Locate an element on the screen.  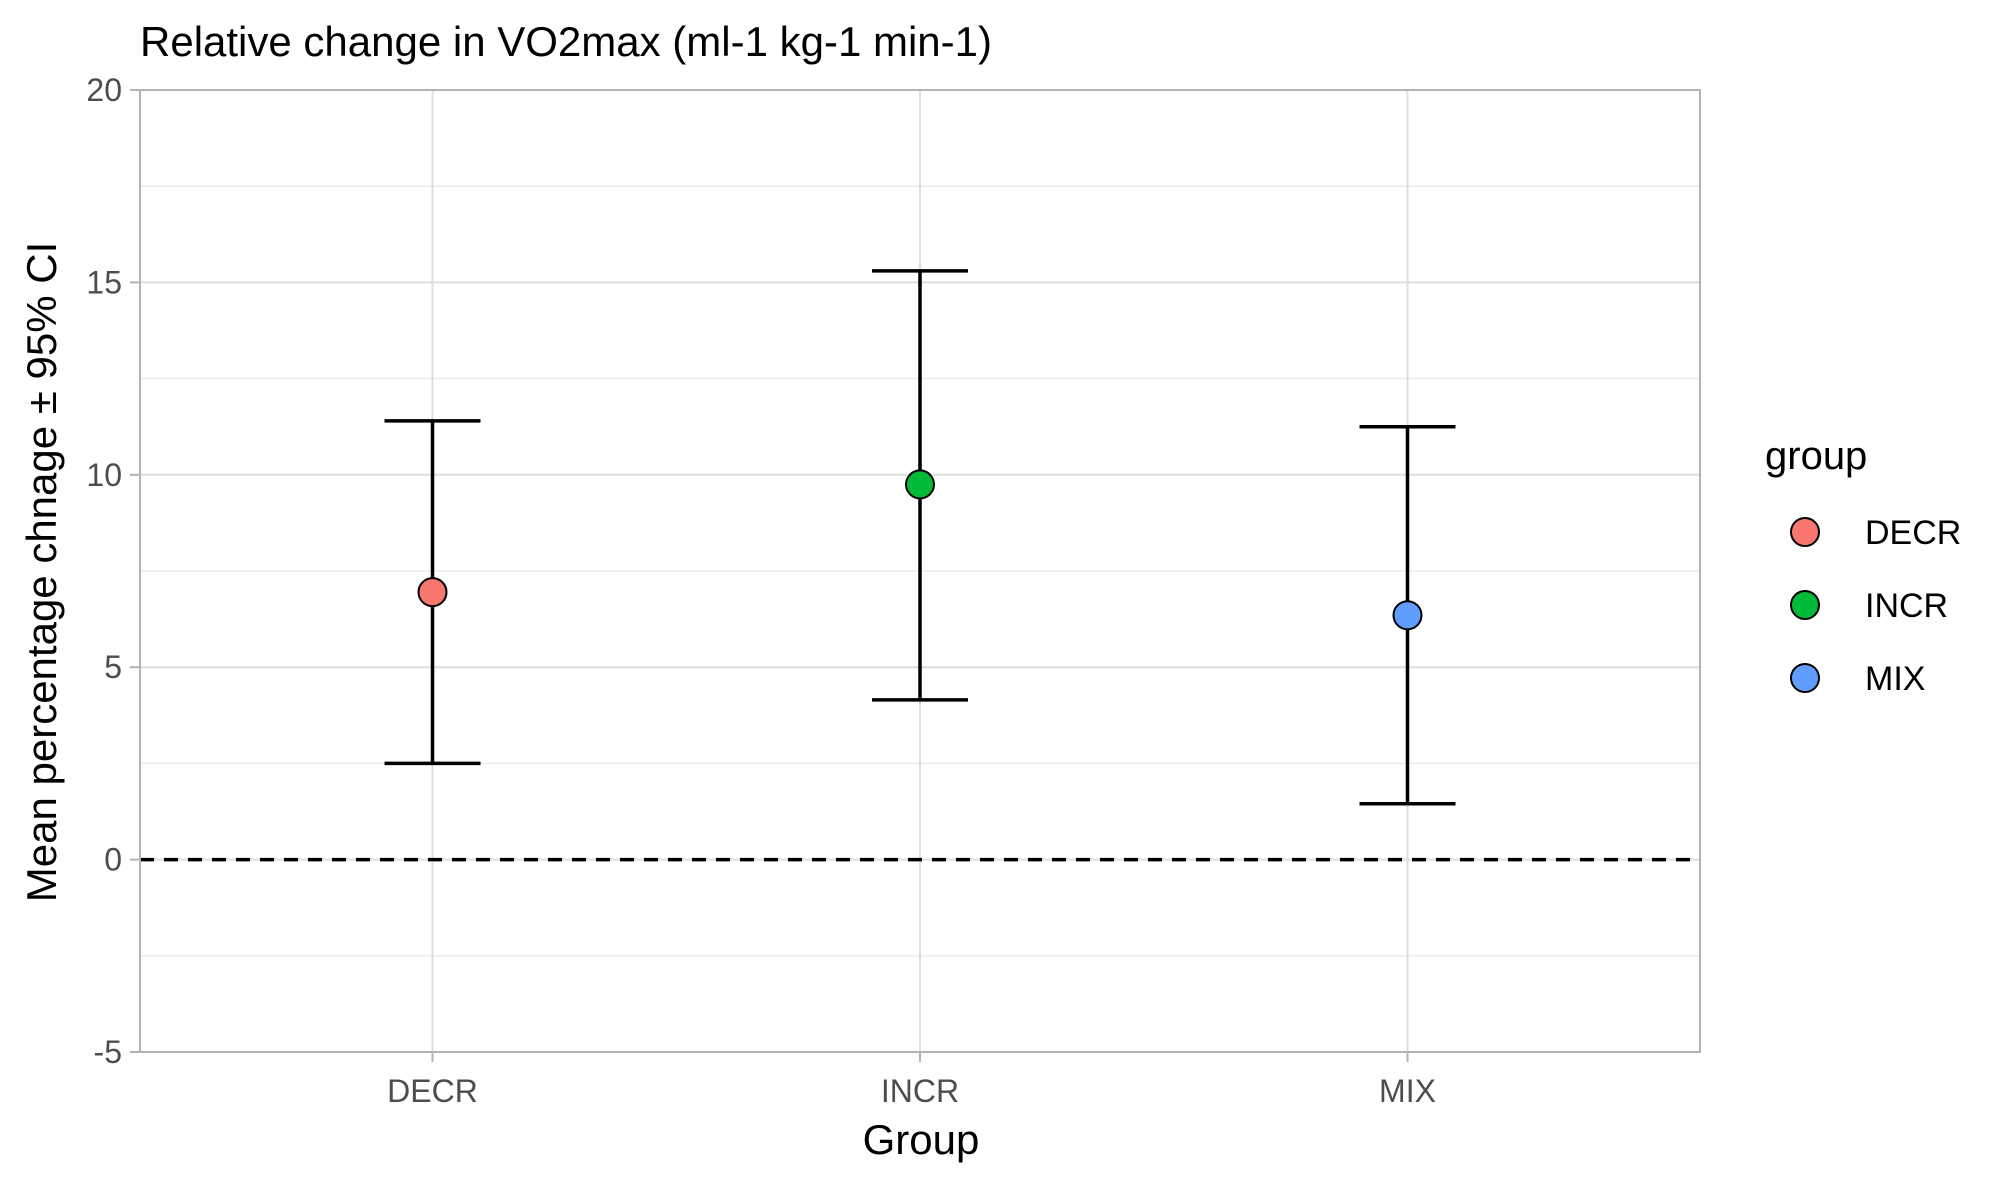
y-axis-ticks: -5 0 5 10 15 20 is located at coordinates (113, 571).